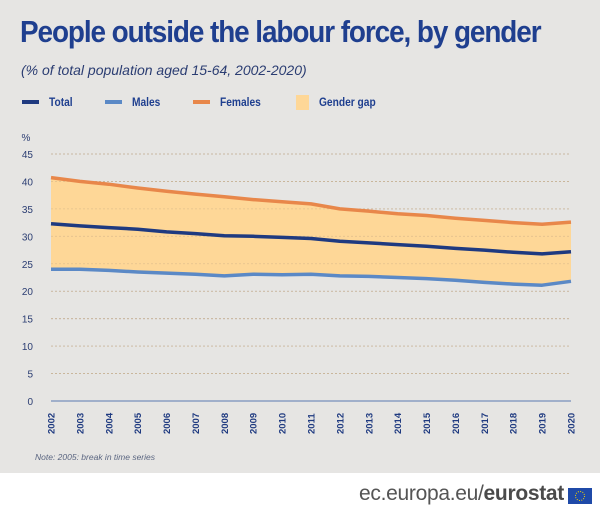 This screenshot has width=600, height=516. What do you see at coordinates (524, 493) in the screenshot?
I see `footer-brand: eurostat` at bounding box center [524, 493].